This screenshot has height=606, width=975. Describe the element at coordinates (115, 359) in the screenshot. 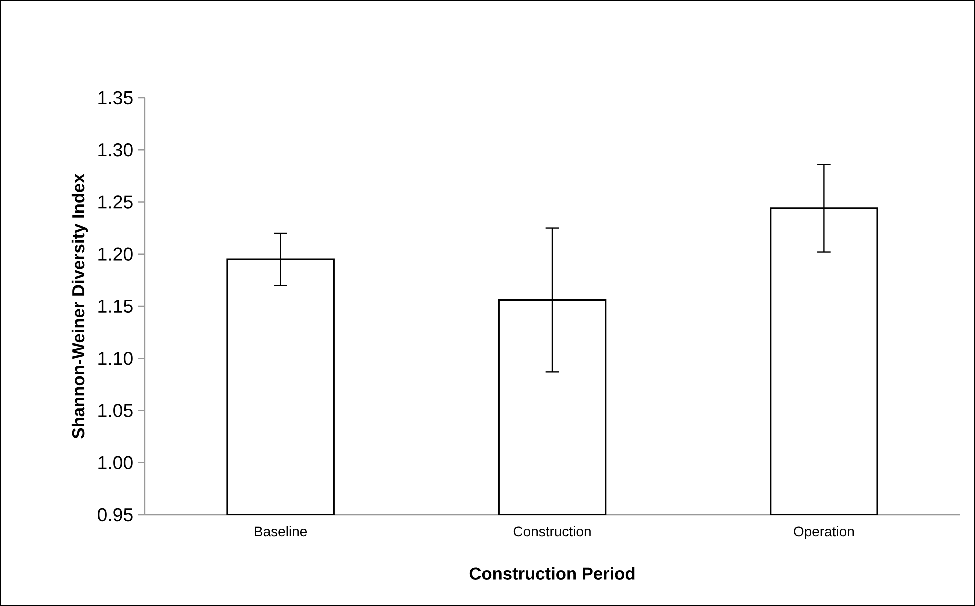

I see `y-tick-label: 1.10` at that location.